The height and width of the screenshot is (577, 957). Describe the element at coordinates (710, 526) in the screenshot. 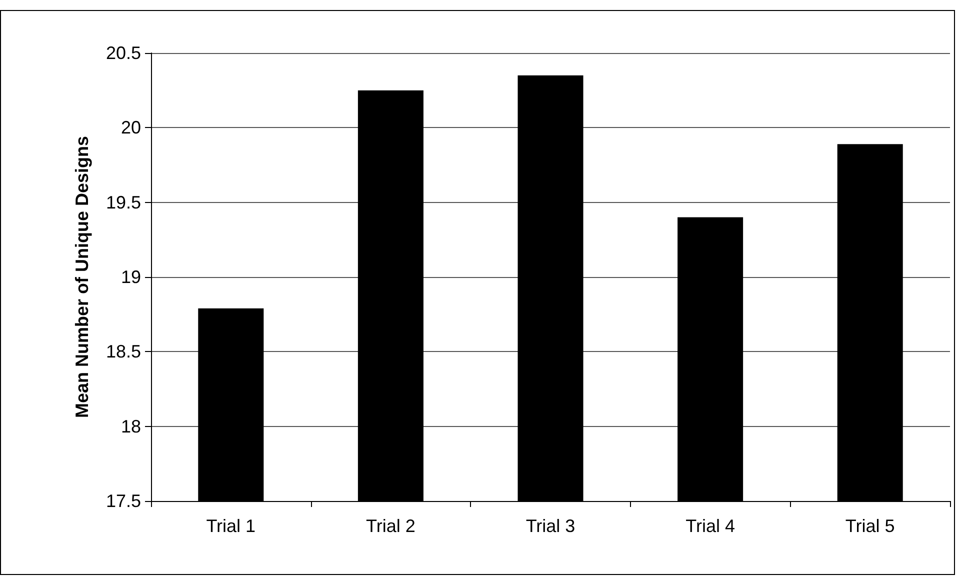

I see `x-tick-label: Trial 4` at that location.